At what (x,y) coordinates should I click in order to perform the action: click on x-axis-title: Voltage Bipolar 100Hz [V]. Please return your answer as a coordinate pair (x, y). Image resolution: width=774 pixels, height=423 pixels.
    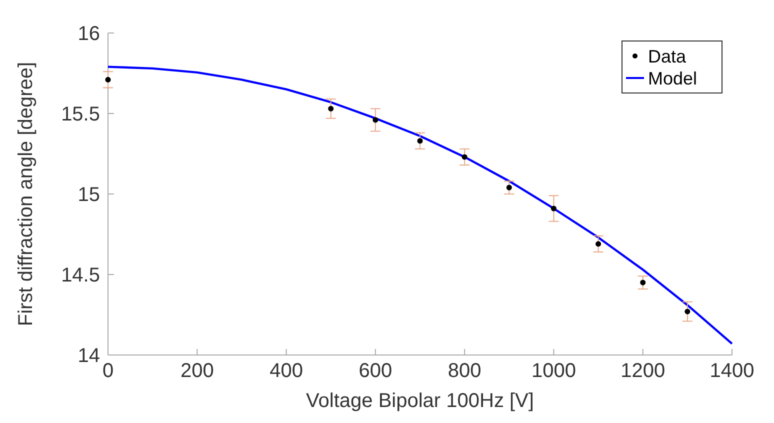
    Looking at the image, I should click on (420, 401).